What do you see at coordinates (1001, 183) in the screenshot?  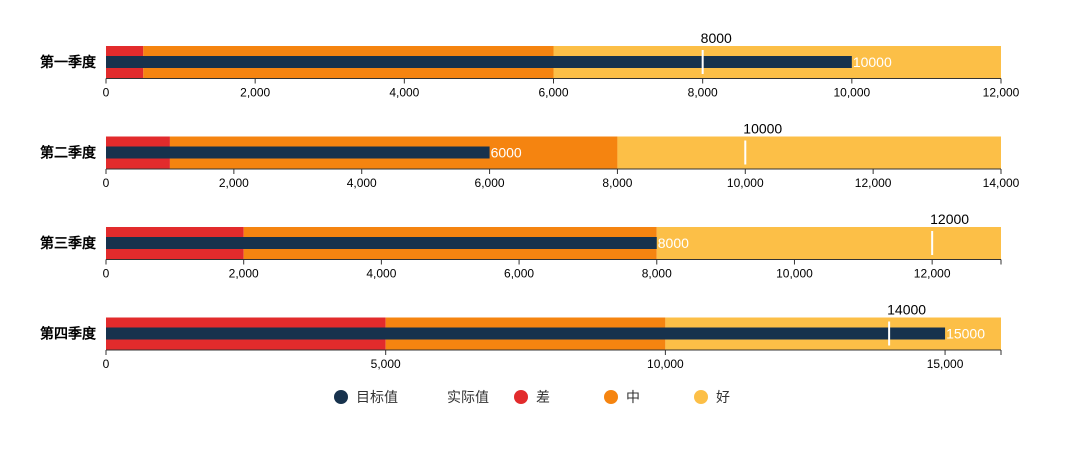 I see `x-tick-label: 14,000` at bounding box center [1001, 183].